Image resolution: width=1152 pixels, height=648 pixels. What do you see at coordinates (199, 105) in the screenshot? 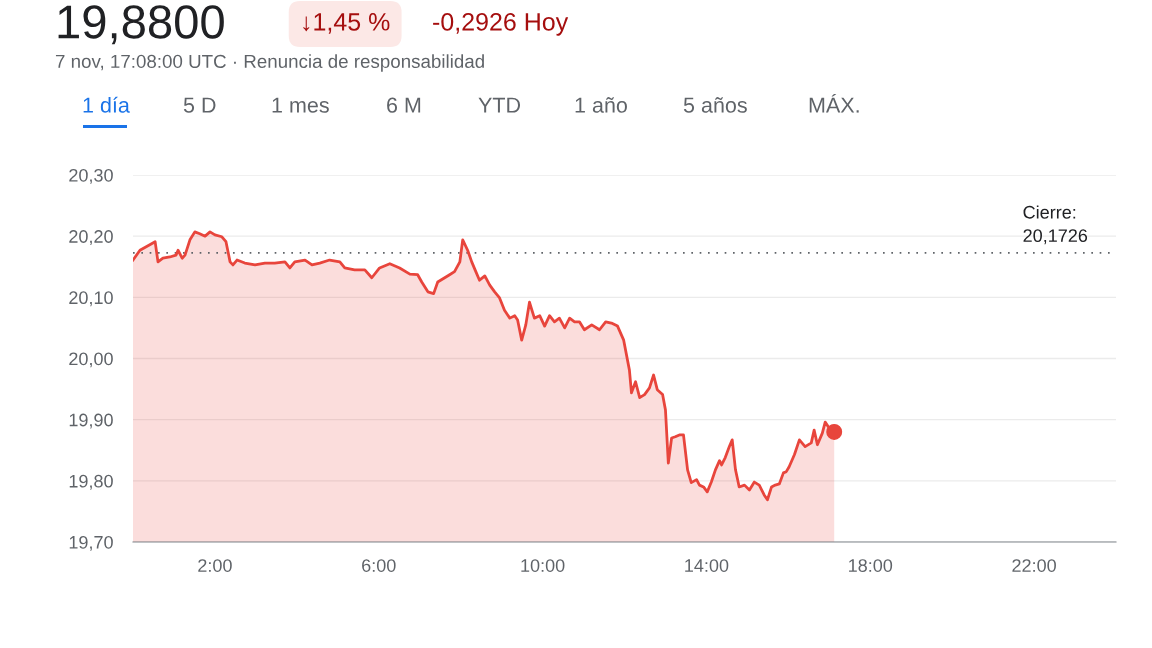
I see `text: 5 D` at bounding box center [199, 105].